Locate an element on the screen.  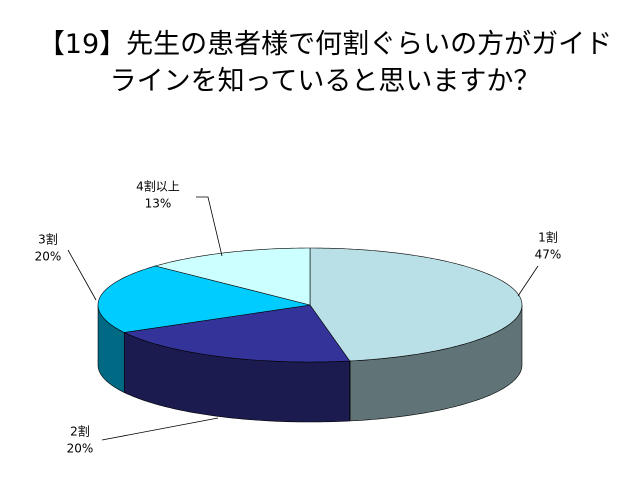
chart-title: 【19】先生の患者様で何割ぐらいの方がガイドラインを知っていると思いますか？ is located at coordinates (325, 63).